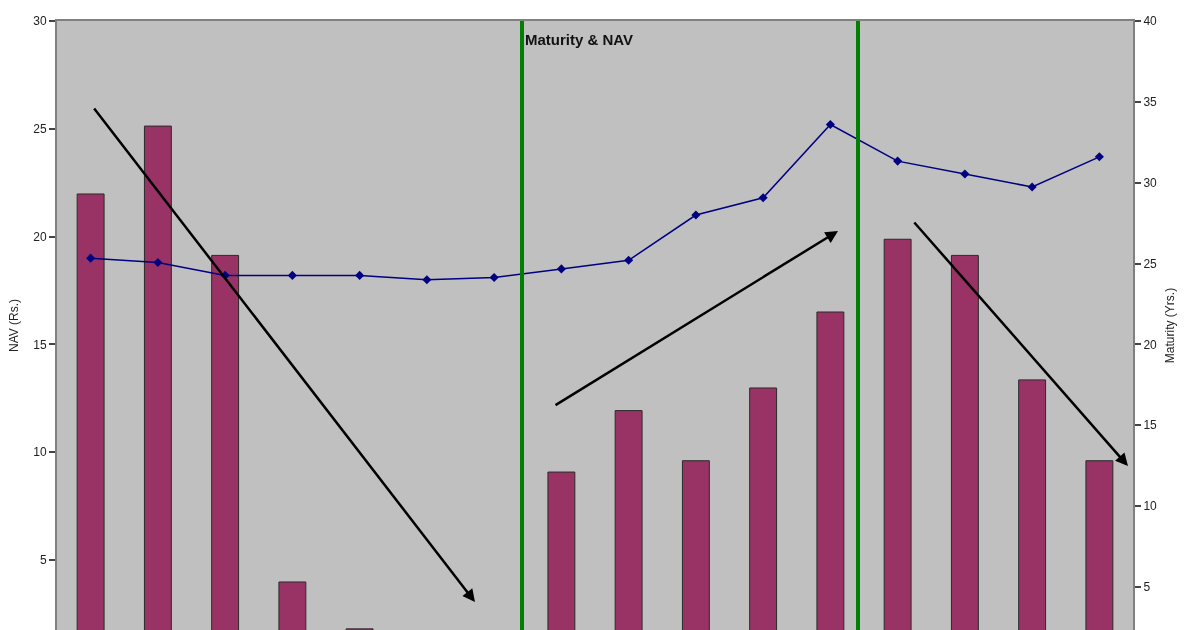 The image size is (1200, 630). What do you see at coordinates (1147, 587) in the screenshot?
I see `y2-tick-label: 5` at bounding box center [1147, 587].